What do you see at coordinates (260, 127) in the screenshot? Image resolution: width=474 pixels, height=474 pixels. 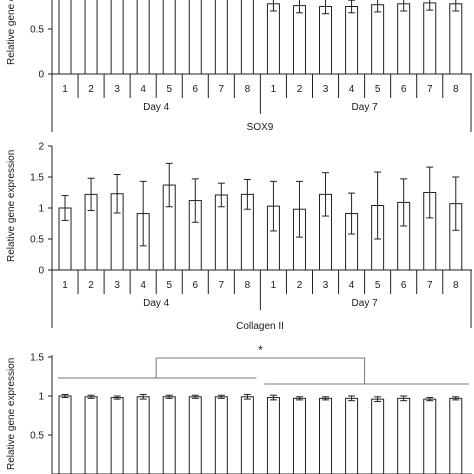 I see `panel-label-below: SOX9` at bounding box center [260, 127].